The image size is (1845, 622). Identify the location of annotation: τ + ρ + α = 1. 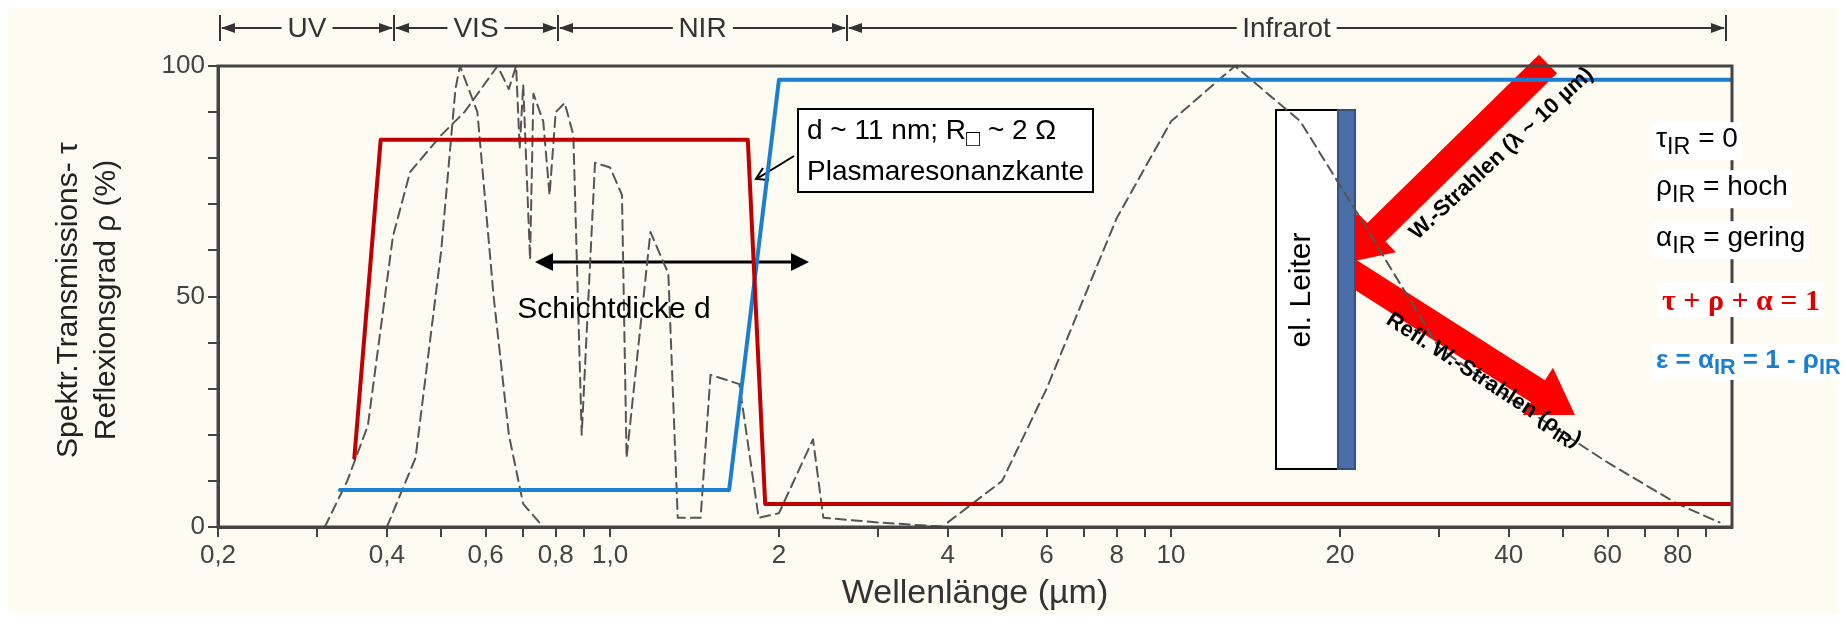
(1741, 300).